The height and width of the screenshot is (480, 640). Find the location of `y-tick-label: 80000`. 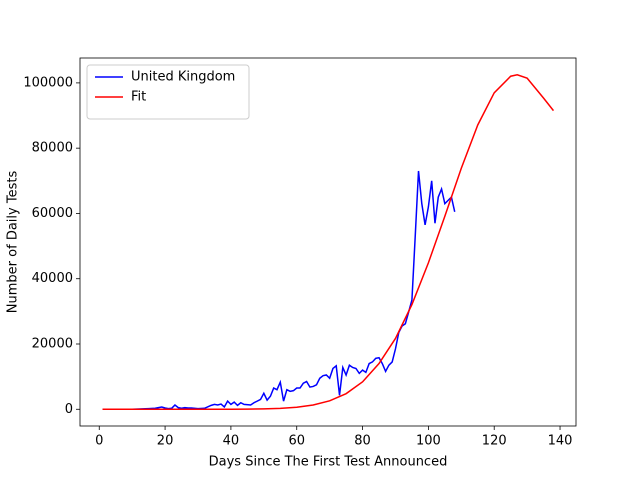

y-tick-label: 80000 is located at coordinates (52, 148).